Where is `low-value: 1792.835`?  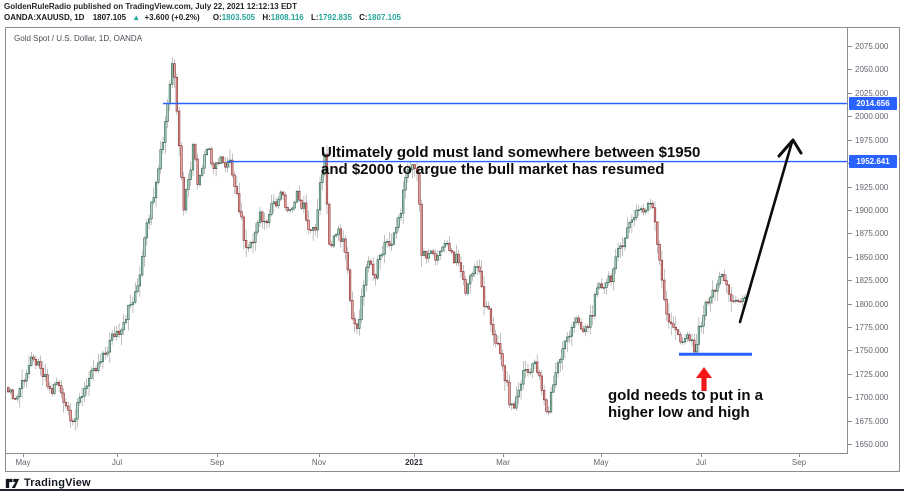 low-value: 1792.835 is located at coordinates (335, 17).